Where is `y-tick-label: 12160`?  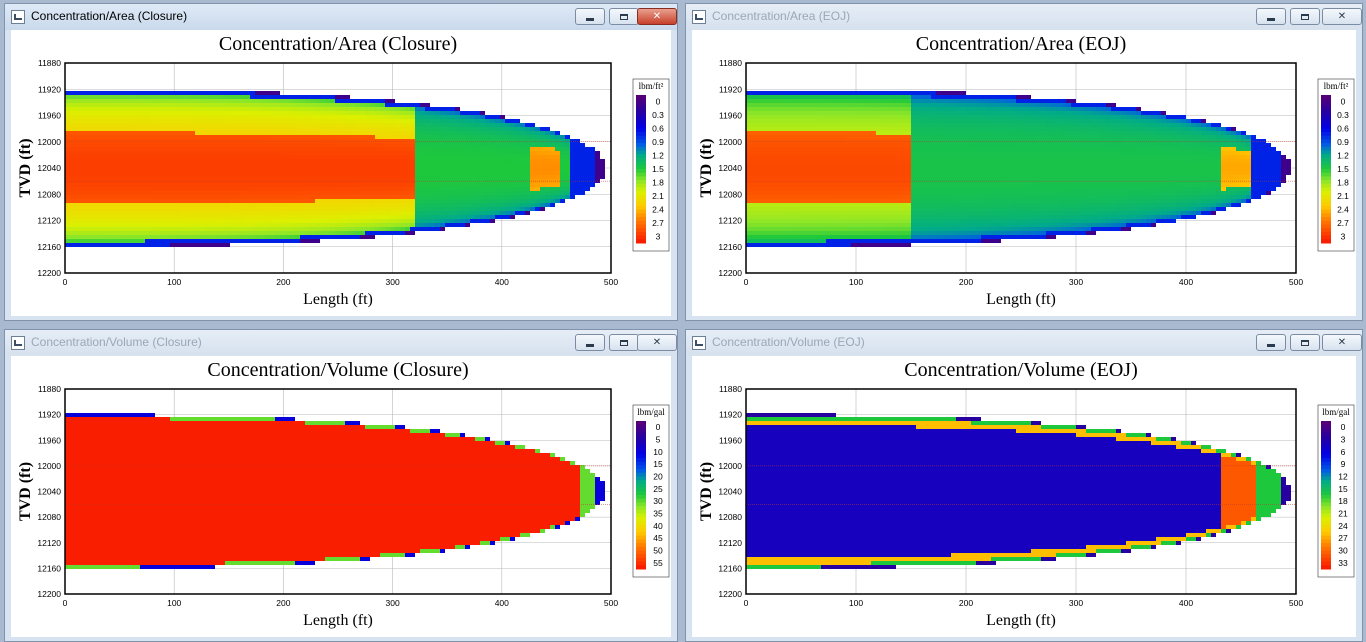 y-tick-label: 12160 is located at coordinates (49, 247).